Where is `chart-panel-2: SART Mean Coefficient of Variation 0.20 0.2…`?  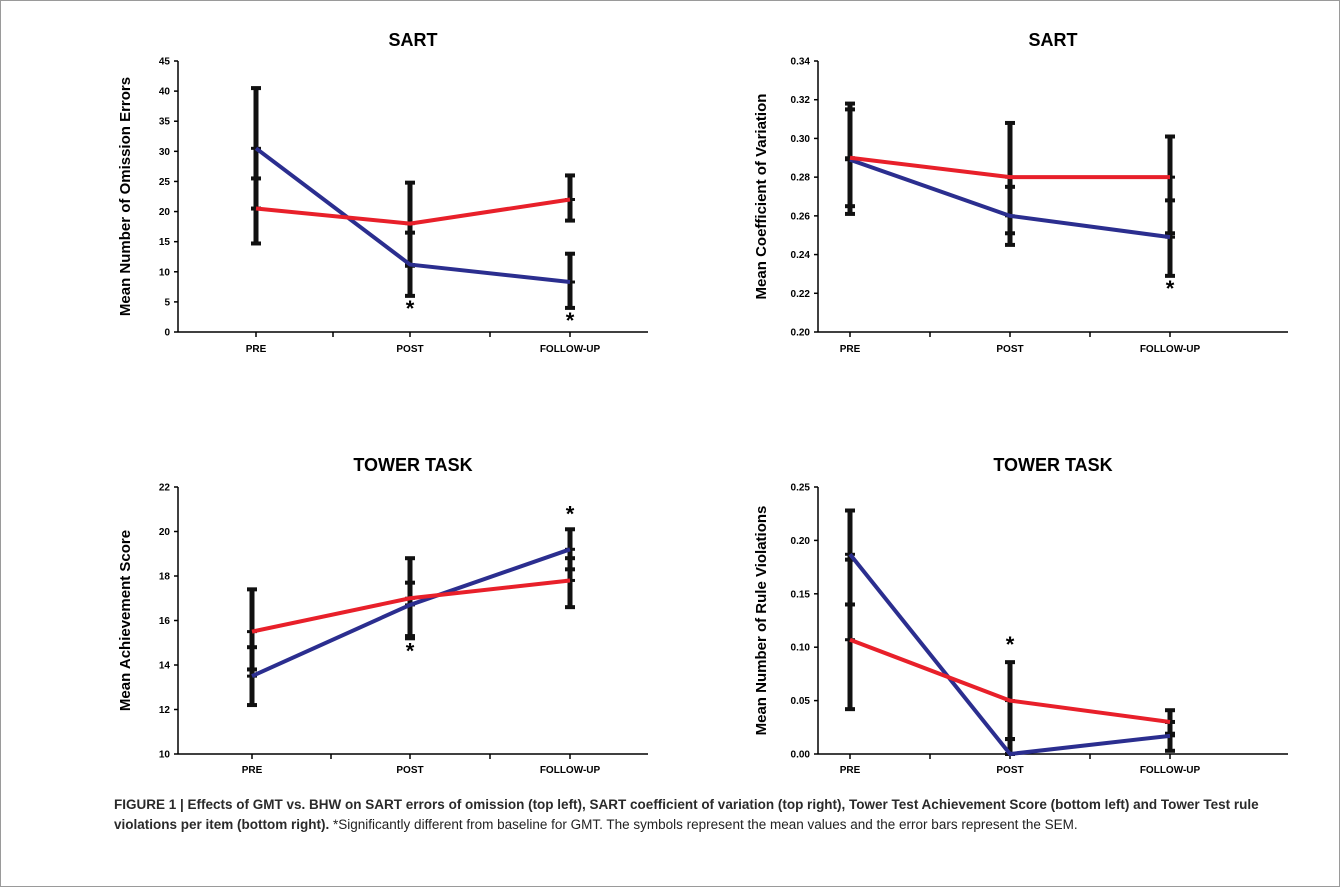 chart-panel-2: SART Mean Coefficient of Variation 0.20 0.2… is located at coordinates (1020, 192).